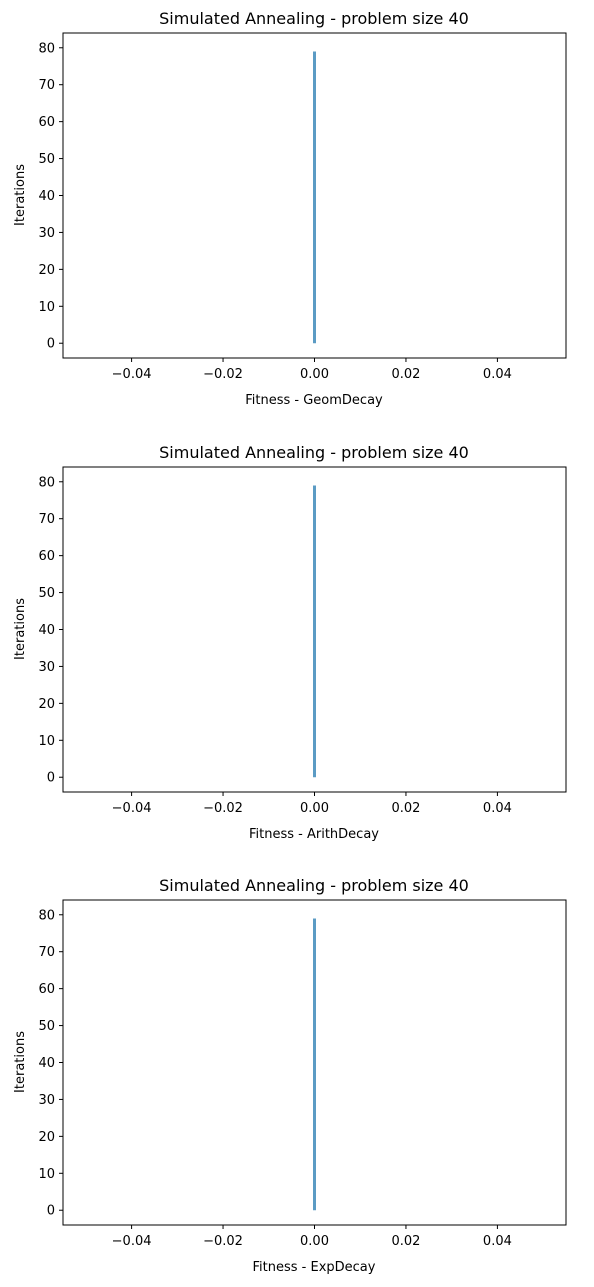 This screenshot has height=1287, width=594. Describe the element at coordinates (314, 834) in the screenshot. I see `x-axis-label: Fitness - ArithDecay` at that location.